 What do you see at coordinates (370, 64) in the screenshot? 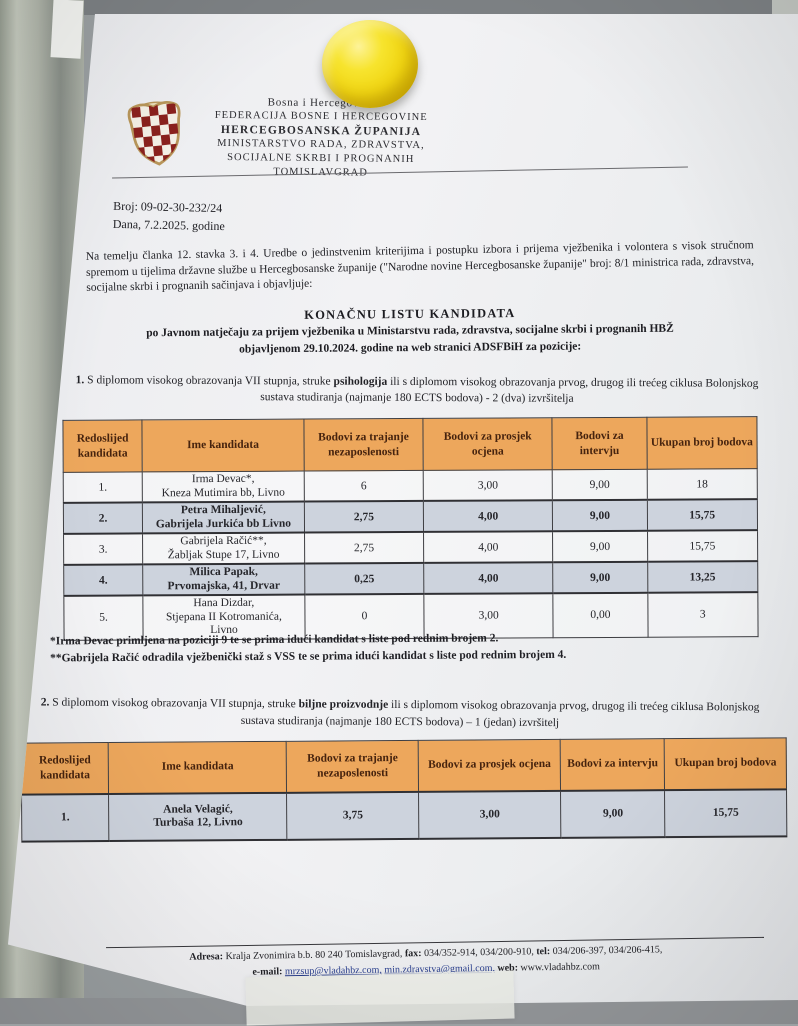
I see `yellow-magnet` at bounding box center [370, 64].